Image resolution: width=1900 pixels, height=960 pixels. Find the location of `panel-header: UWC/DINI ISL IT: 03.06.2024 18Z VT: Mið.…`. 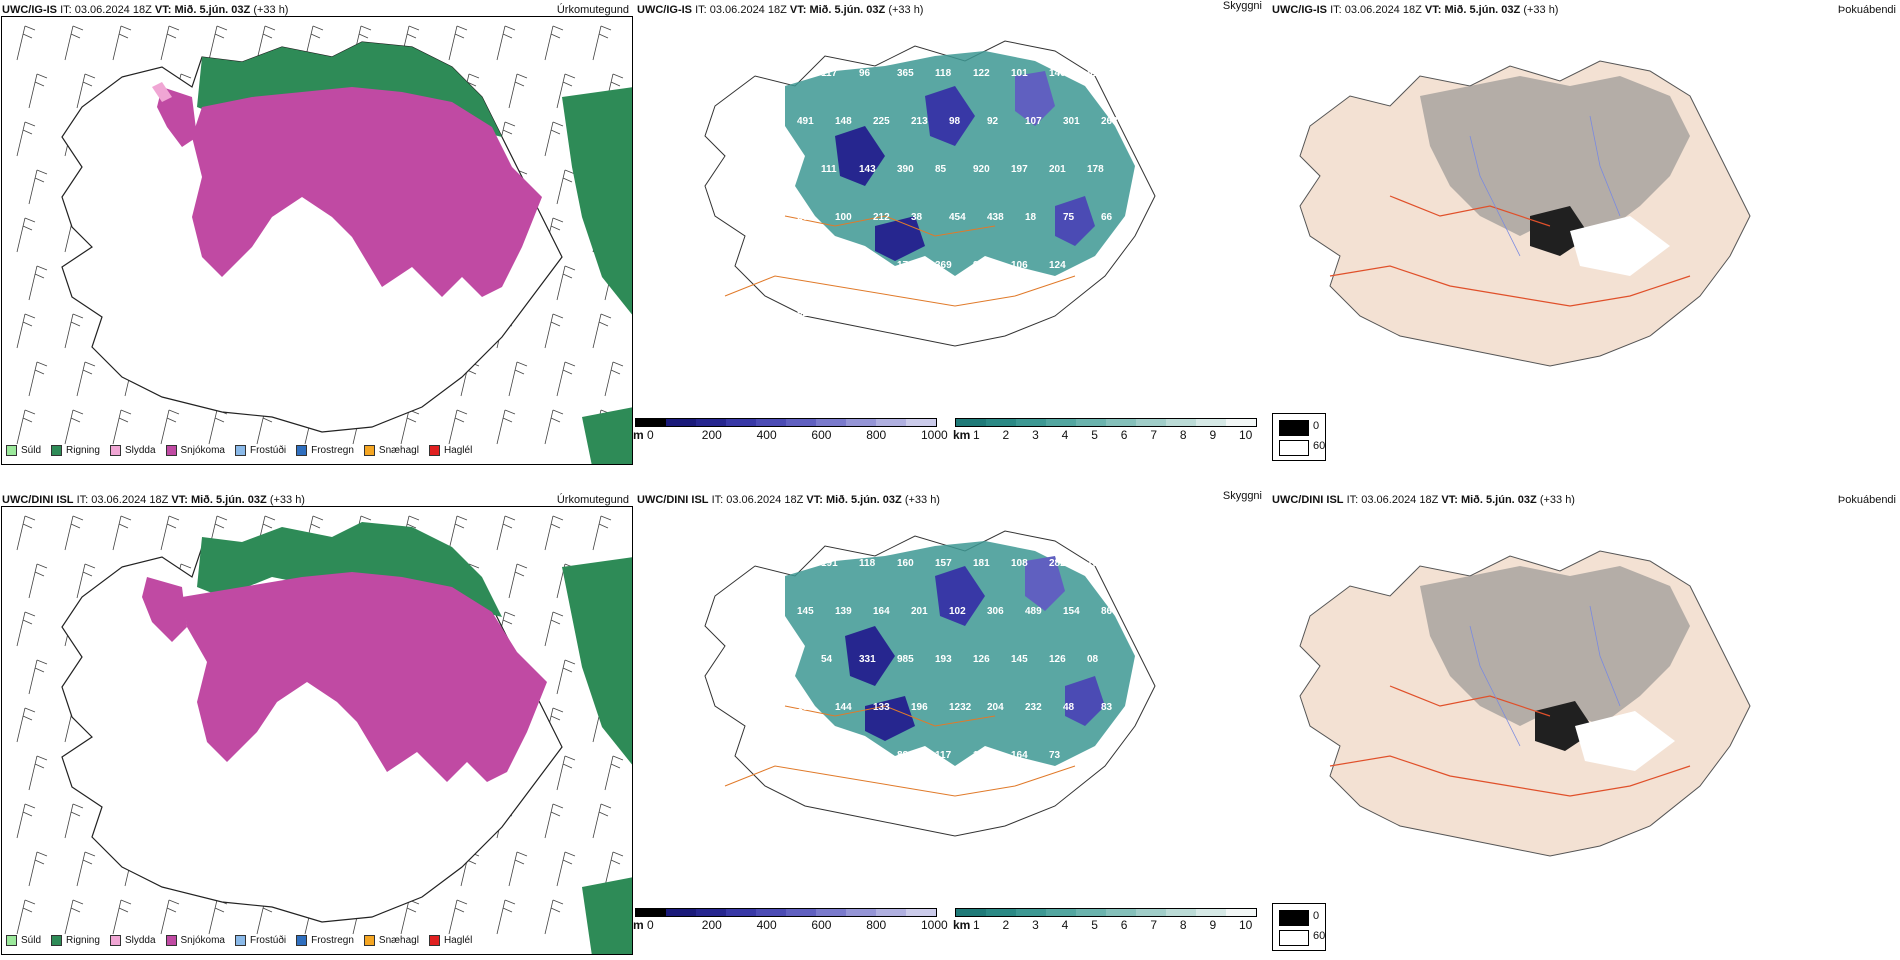

panel-header: UWC/DINI ISL IT: 03.06.2024 18Z VT: Mið.… is located at coordinates (1423, 500).